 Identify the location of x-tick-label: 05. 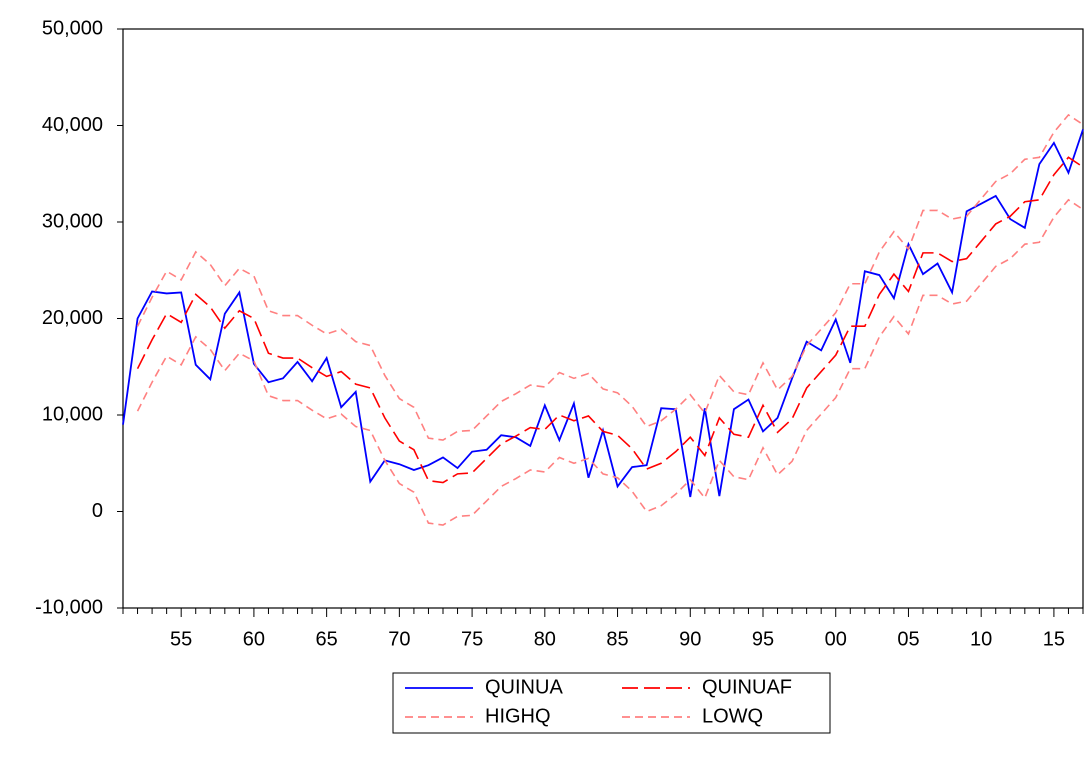
(908, 639).